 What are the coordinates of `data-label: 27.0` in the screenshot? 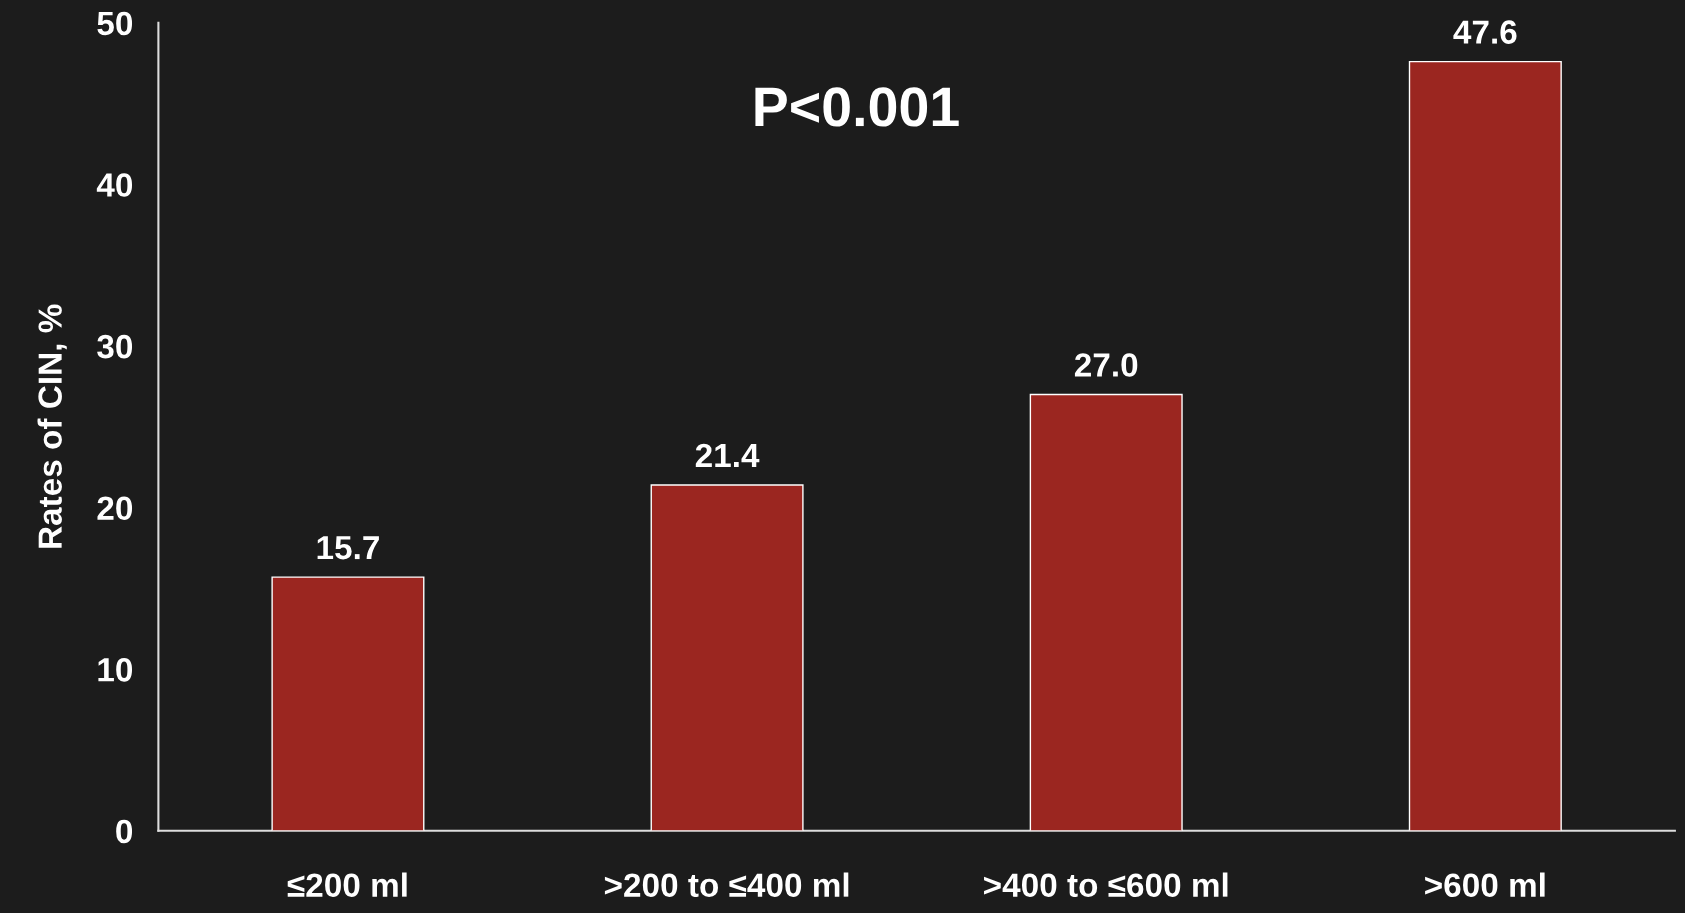 It's located at (1106, 365).